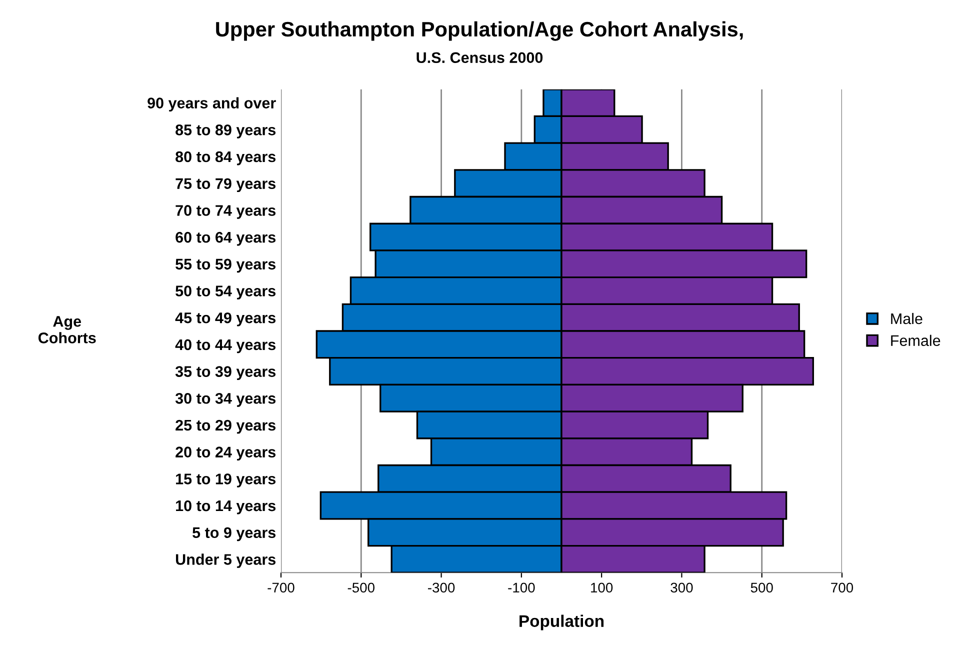 The image size is (959, 662). Describe the element at coordinates (226, 481) in the screenshot. I see `y-tick-label: 15 to 19 years` at that location.